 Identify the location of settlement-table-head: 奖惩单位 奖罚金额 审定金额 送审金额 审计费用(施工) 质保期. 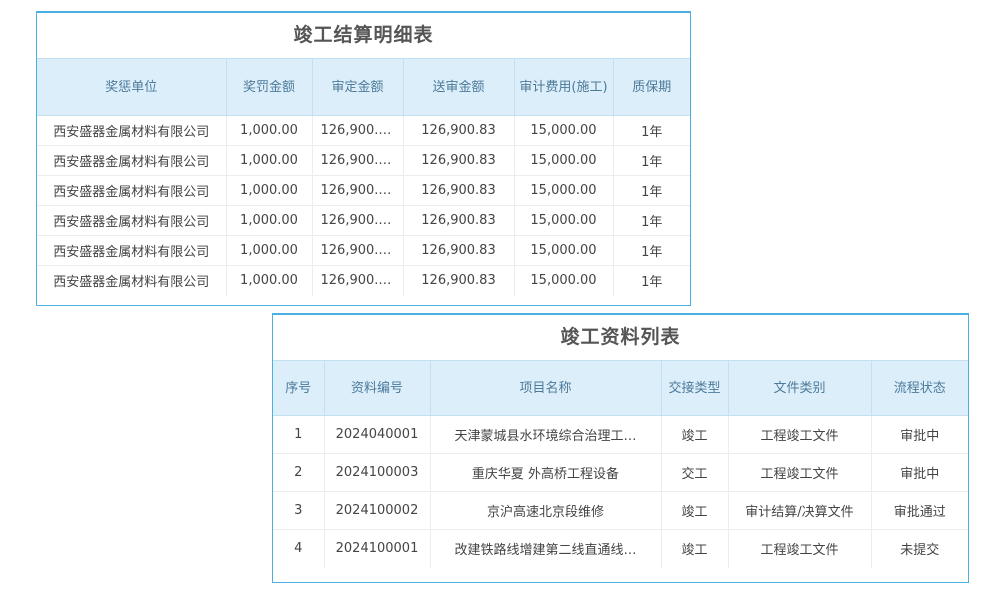
(363, 87).